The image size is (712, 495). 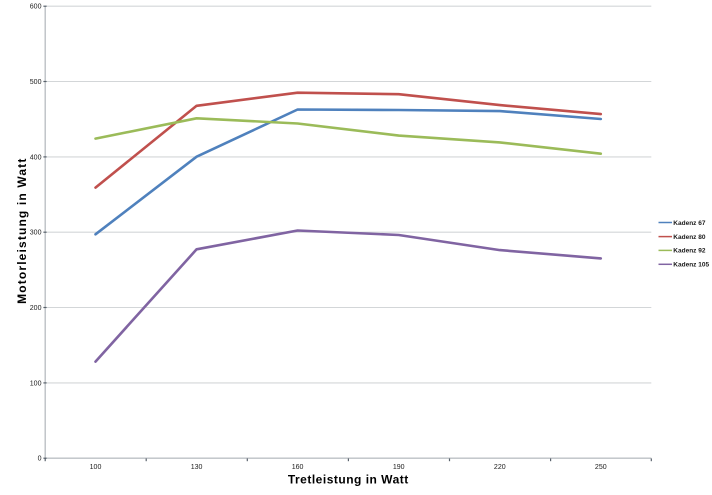 I want to click on svg-text: Motorleistung in Watt, so click(x=22, y=231).